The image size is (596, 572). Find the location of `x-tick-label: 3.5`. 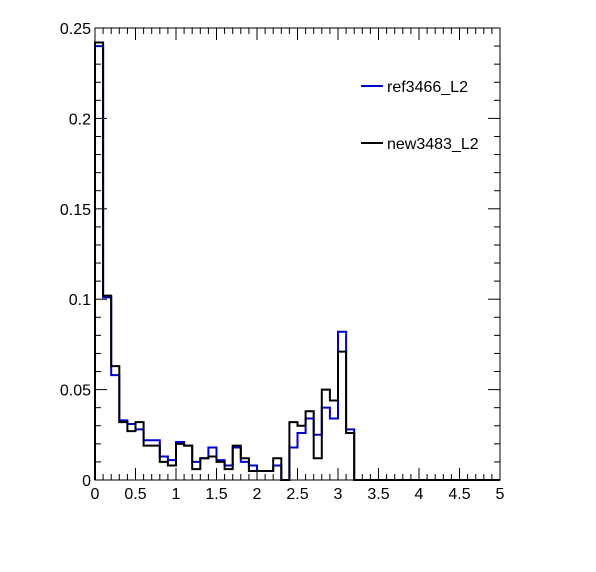

x-tick-label: 3.5 is located at coordinates (378, 494).